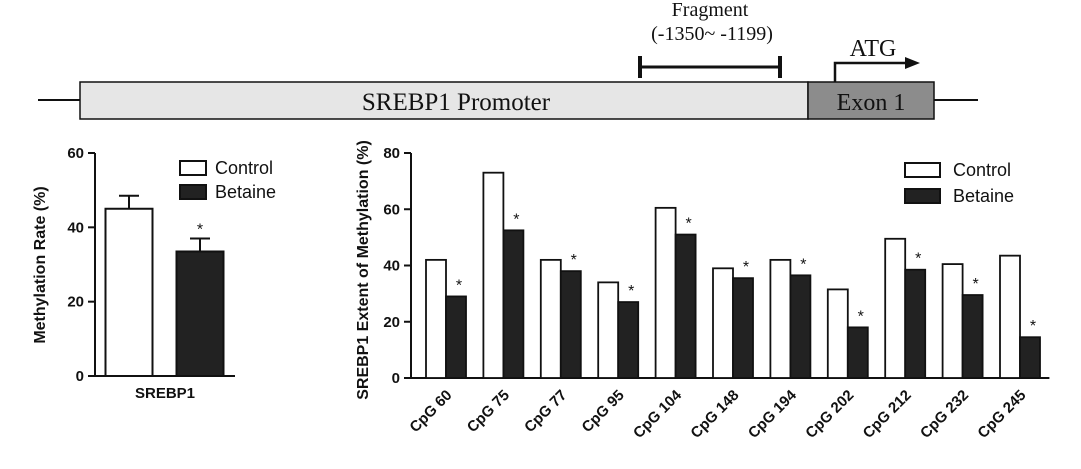 This screenshot has width=1081, height=469. I want to click on promoter-box, so click(444, 100).